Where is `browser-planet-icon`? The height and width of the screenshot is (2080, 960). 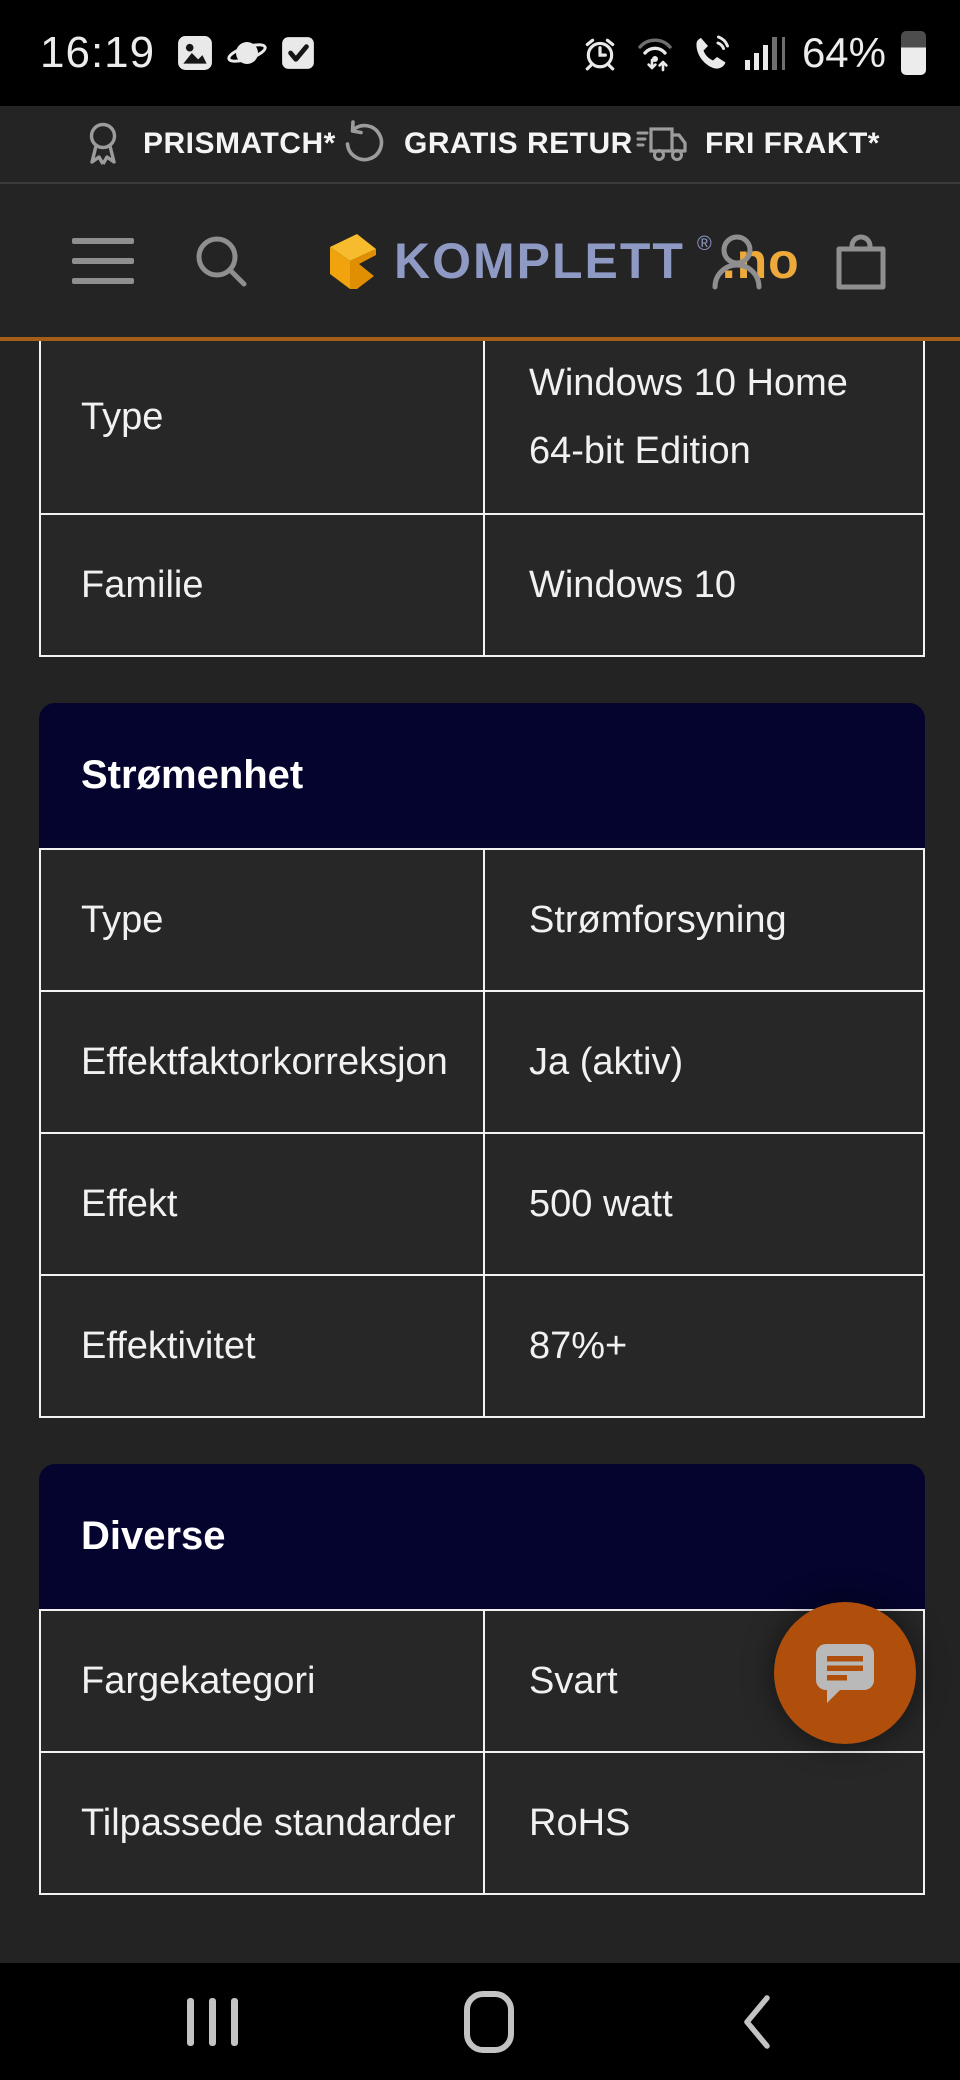
browser-planet-icon is located at coordinates (247, 53).